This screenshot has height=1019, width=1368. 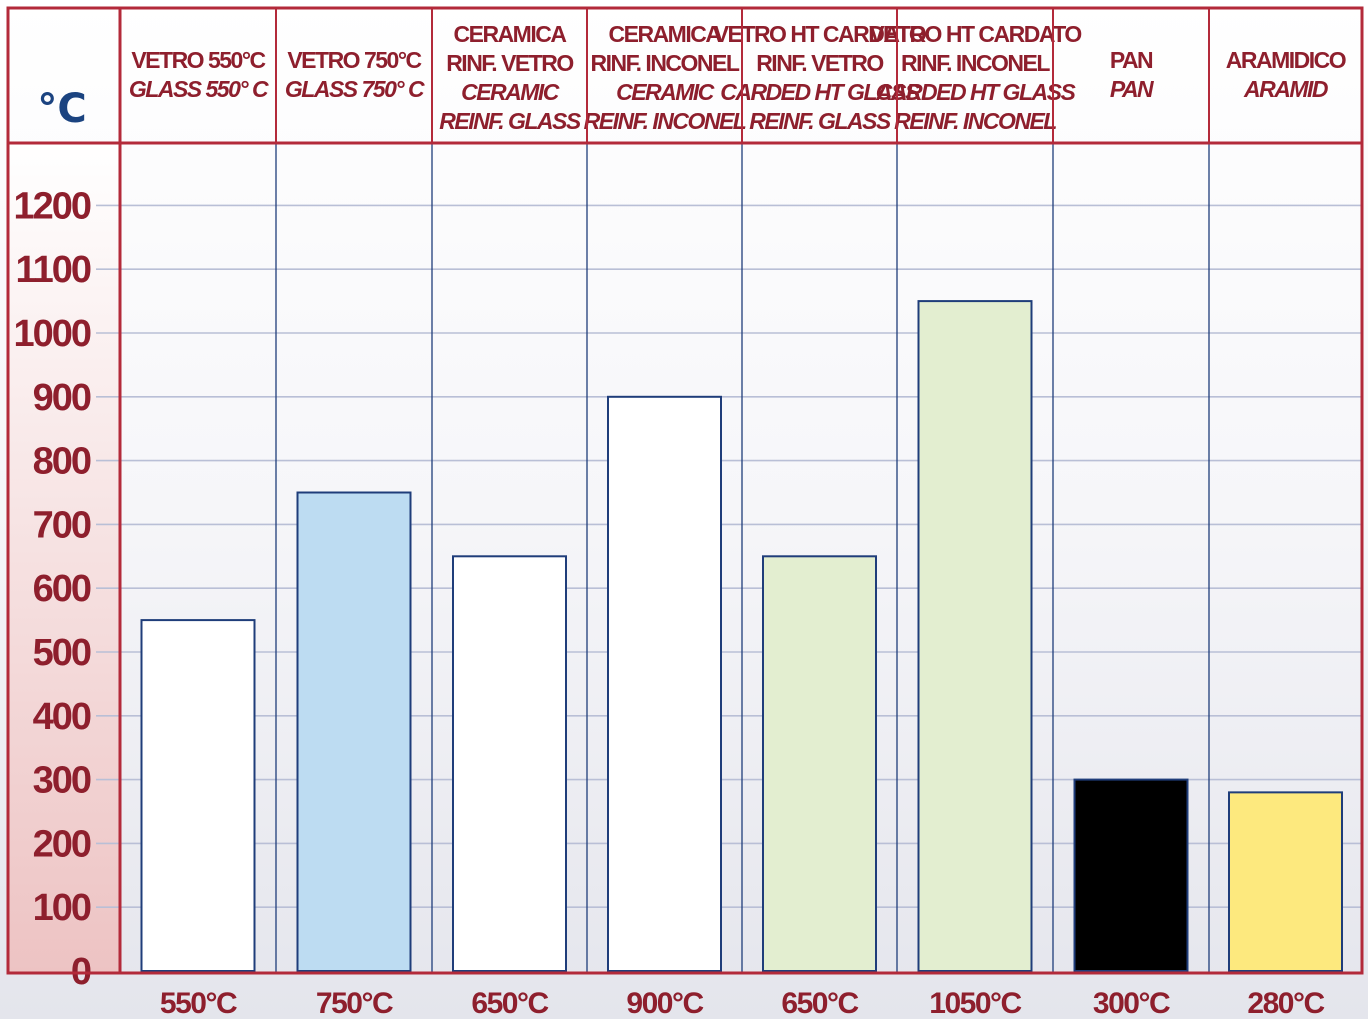 I want to click on y-tick-label: 400, so click(x=62, y=717).